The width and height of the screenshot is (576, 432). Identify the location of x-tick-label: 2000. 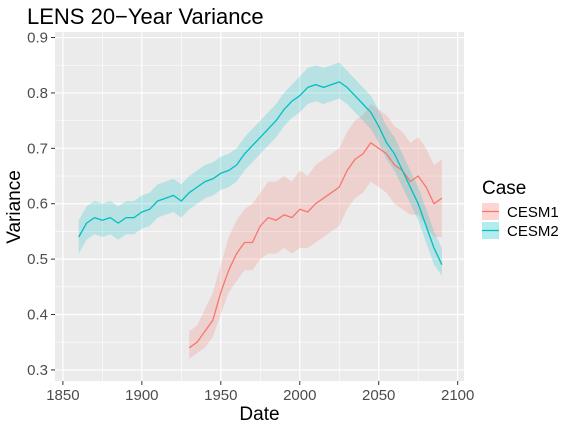
(299, 395).